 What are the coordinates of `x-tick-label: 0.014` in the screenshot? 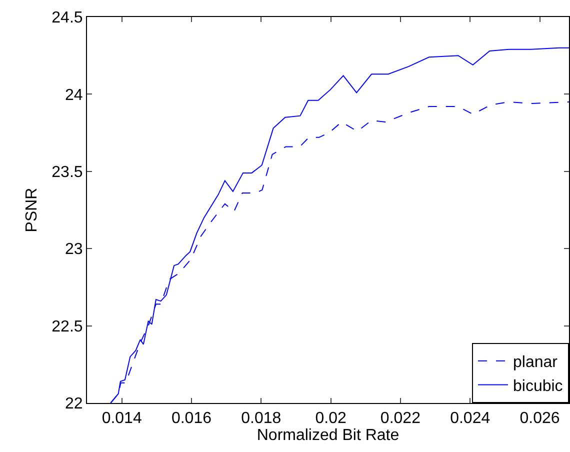 It's located at (122, 419).